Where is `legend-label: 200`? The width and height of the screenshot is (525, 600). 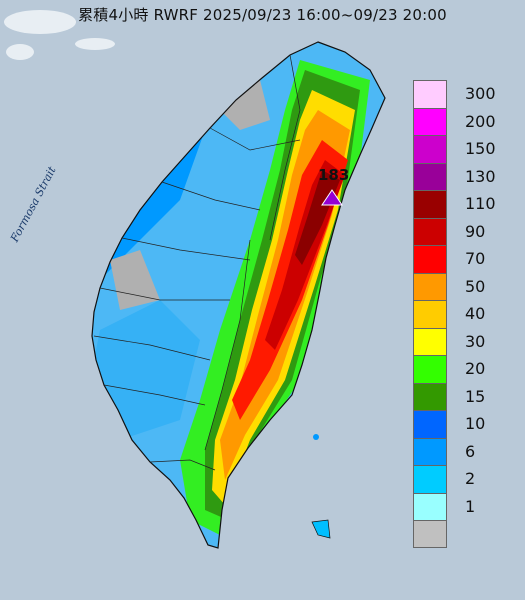 legend-label: 200 is located at coordinates (480, 121).